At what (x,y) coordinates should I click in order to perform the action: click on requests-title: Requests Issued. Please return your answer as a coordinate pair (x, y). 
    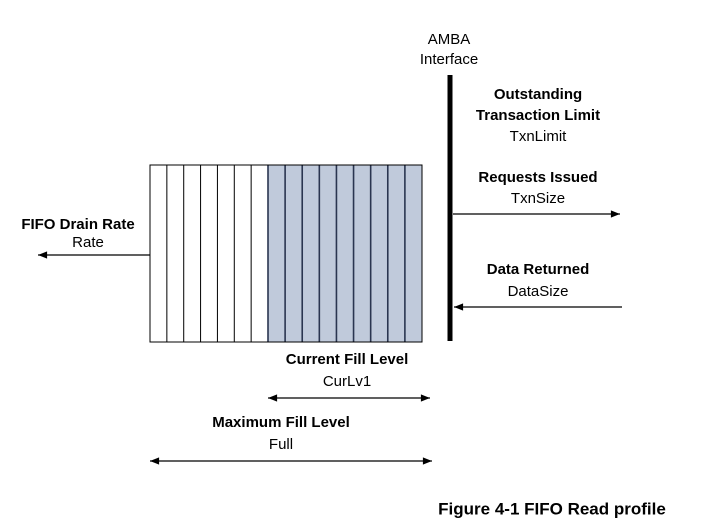
    Looking at the image, I should click on (537, 177).